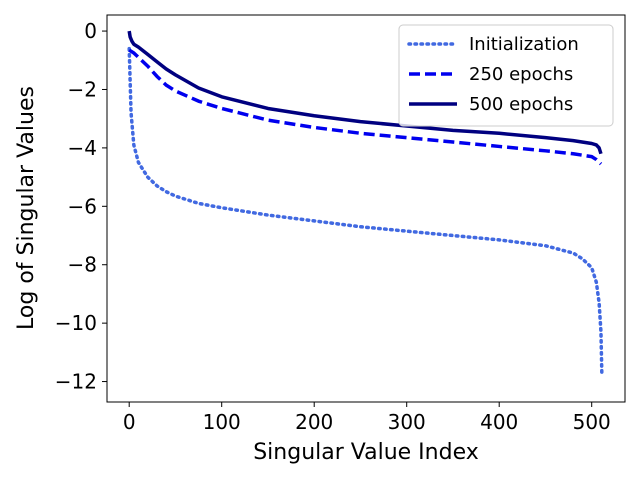 This screenshot has height=480, width=640. What do you see at coordinates (90, 31) in the screenshot?
I see `y-tick-label: 0` at bounding box center [90, 31].